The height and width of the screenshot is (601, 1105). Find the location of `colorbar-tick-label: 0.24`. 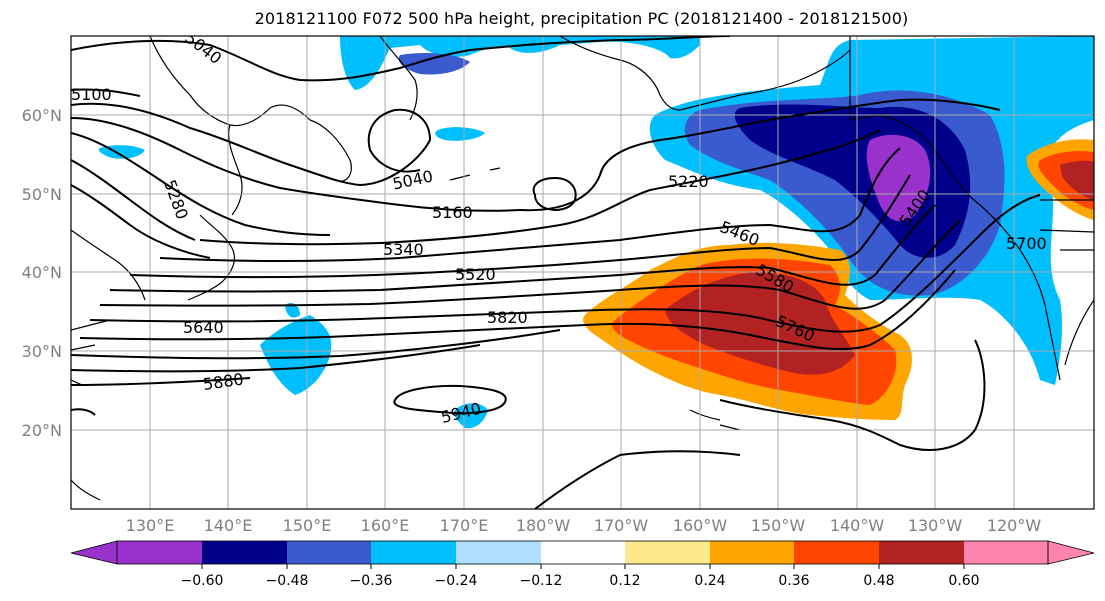

colorbar-tick-label: 0.24 is located at coordinates (709, 581).